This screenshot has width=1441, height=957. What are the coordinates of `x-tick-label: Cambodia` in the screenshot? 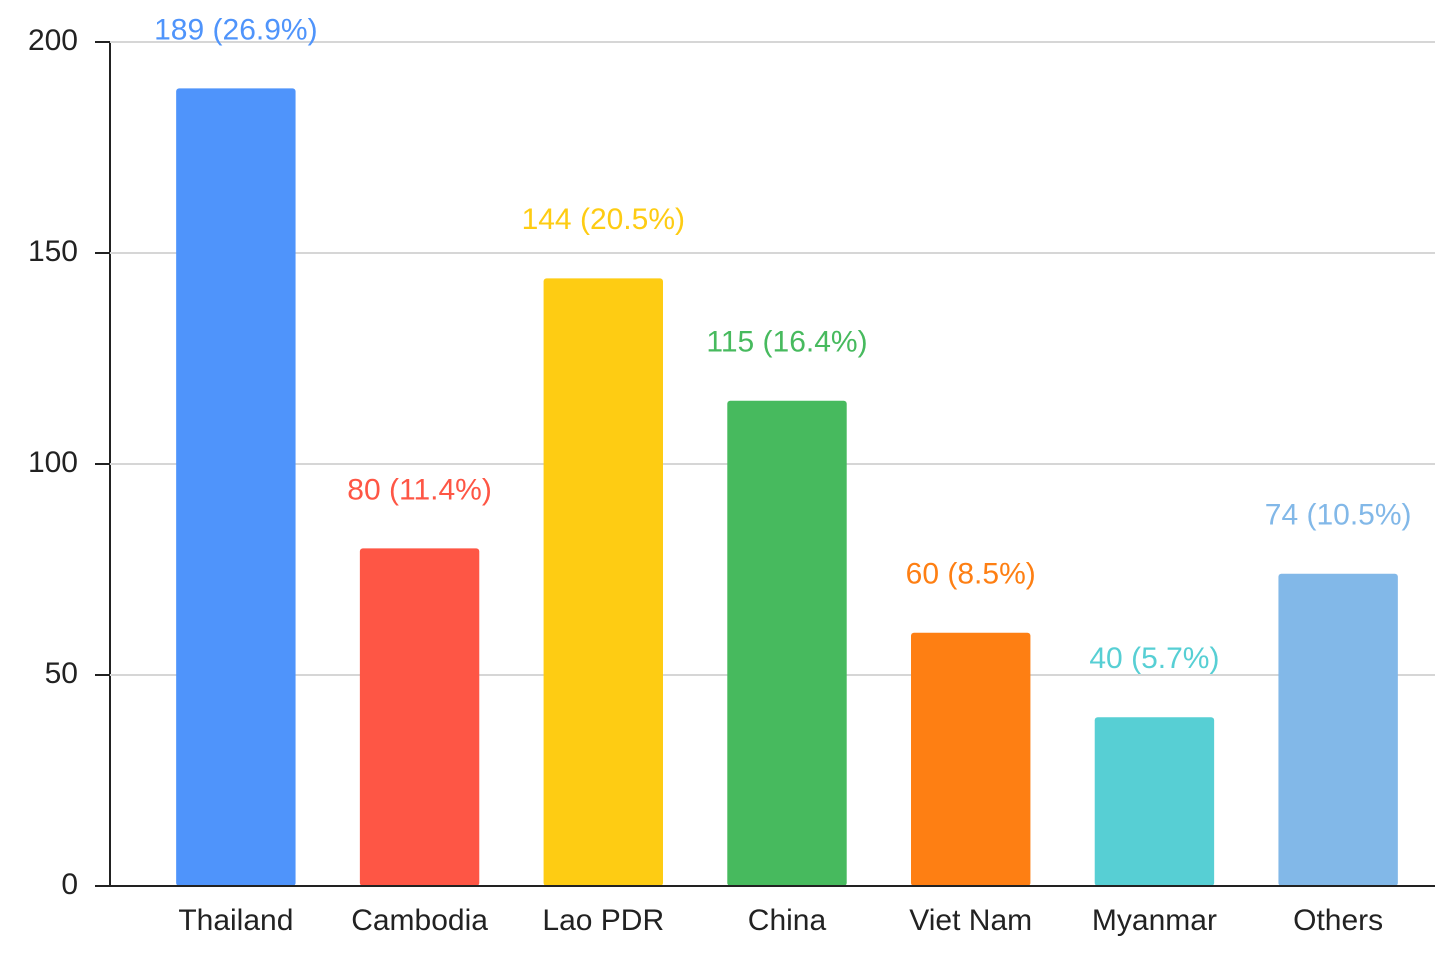 It's located at (419, 920).